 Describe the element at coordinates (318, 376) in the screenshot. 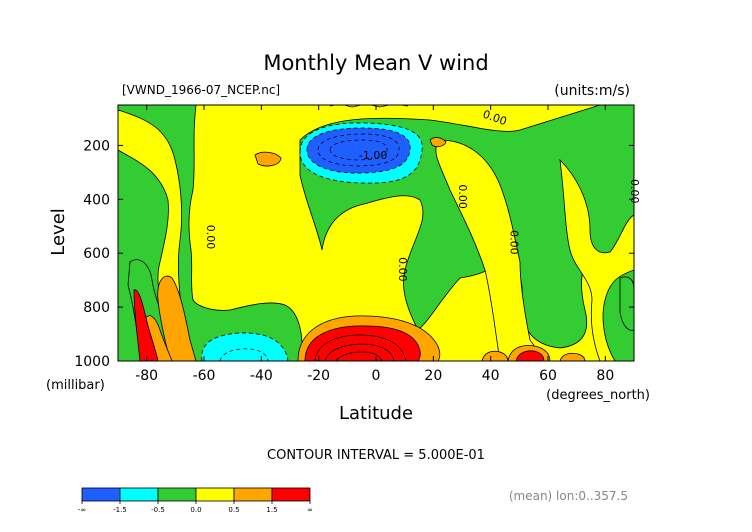

I see `x-tick-label: -20` at that location.